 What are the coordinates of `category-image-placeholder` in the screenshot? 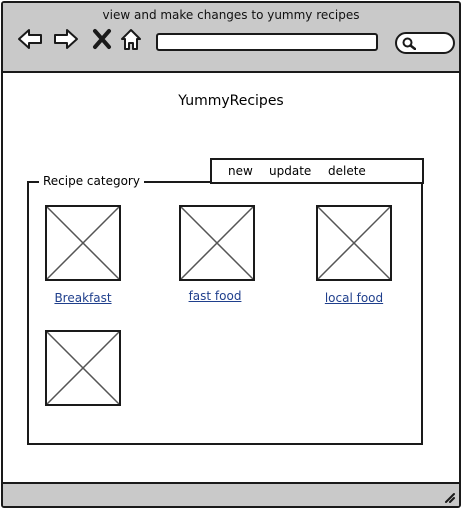 It's located at (83, 368).